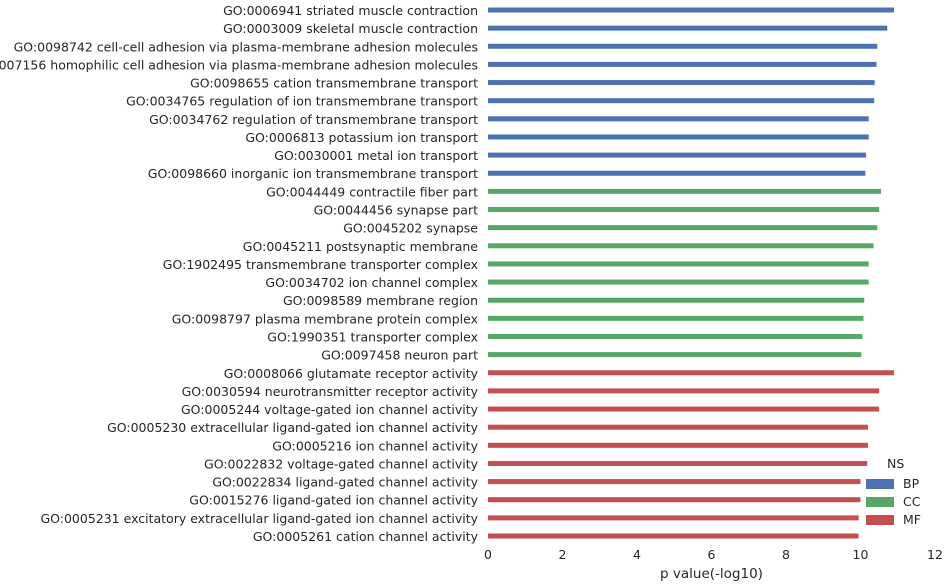  I want to click on category-label: GO:0034702 ion channel complex, so click(371, 282).